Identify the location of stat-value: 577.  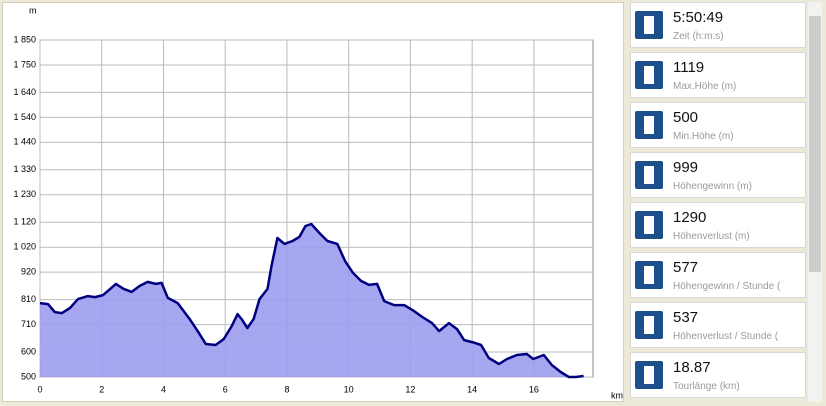
(686, 267).